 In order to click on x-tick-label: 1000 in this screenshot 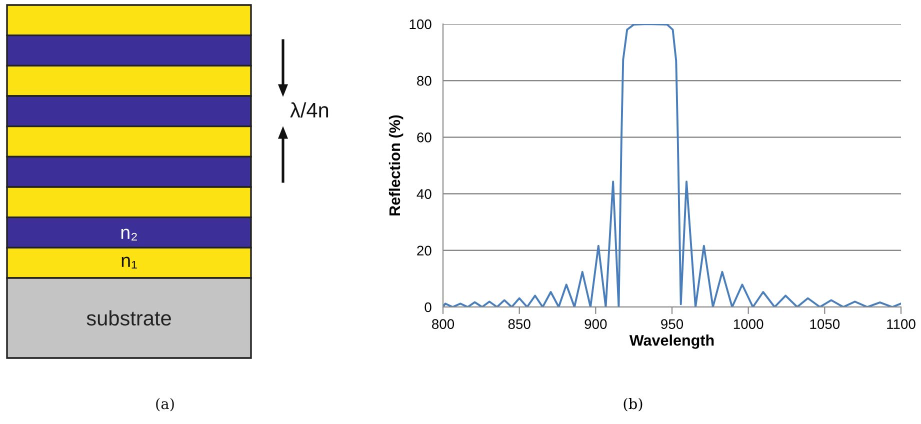, I will do `click(749, 324)`.